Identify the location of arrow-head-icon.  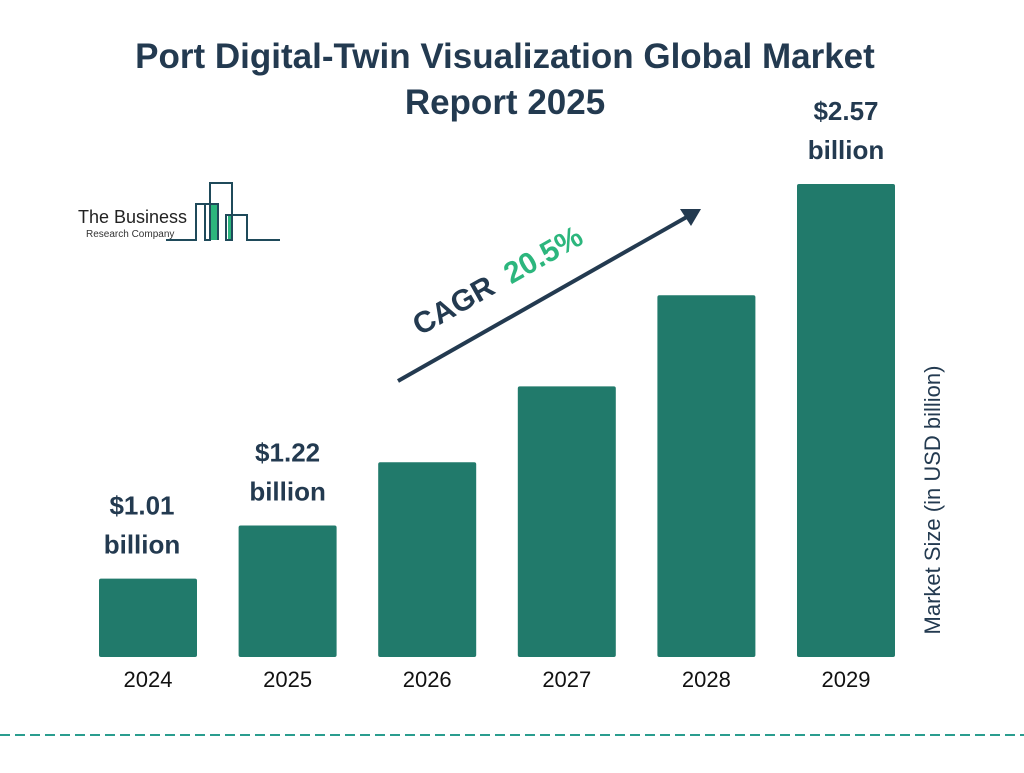
(690, 217).